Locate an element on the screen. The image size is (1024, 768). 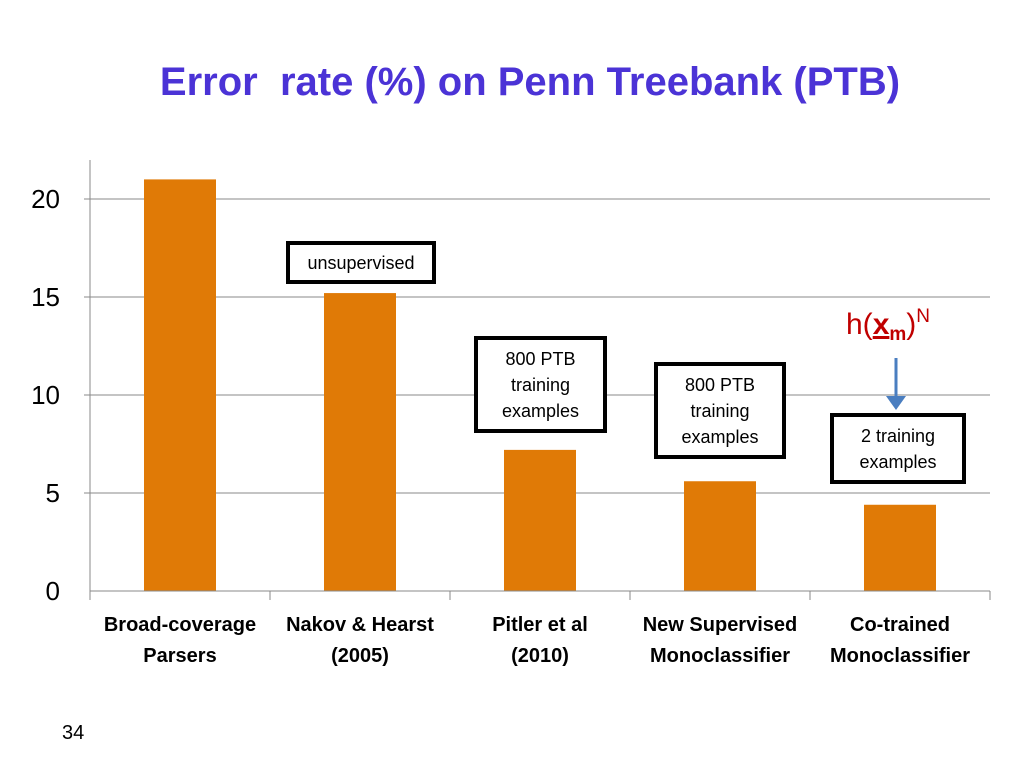
x-tick-label-1: Broad-coverage Parsers is located at coordinates (180, 641).